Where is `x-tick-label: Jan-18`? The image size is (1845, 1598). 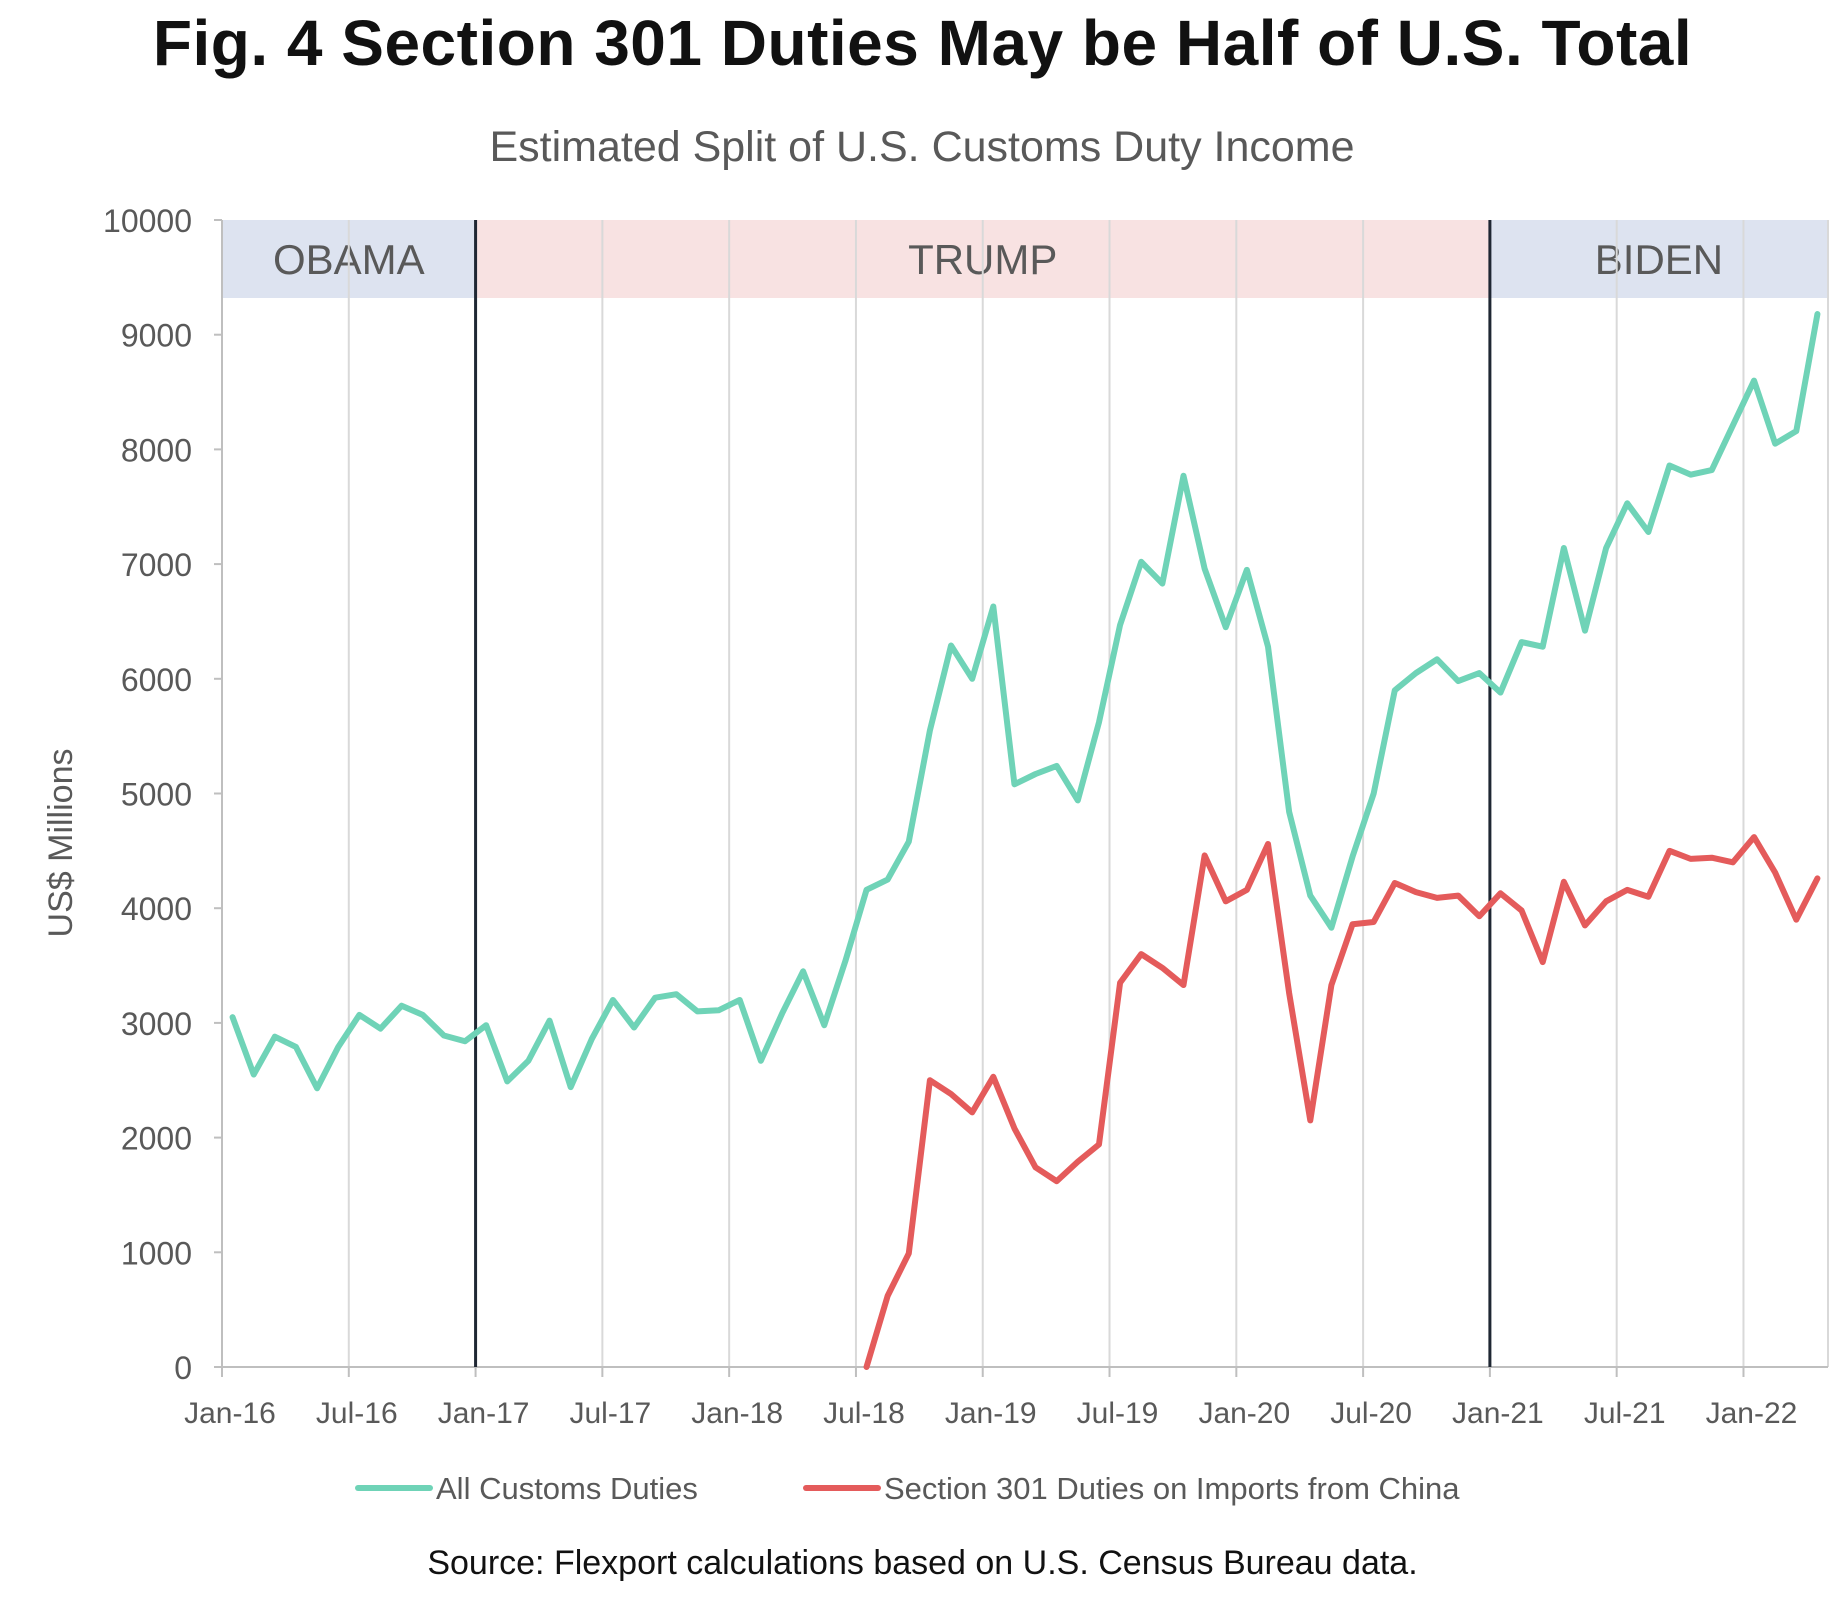
x-tick-label: Jan-18 is located at coordinates (737, 1413).